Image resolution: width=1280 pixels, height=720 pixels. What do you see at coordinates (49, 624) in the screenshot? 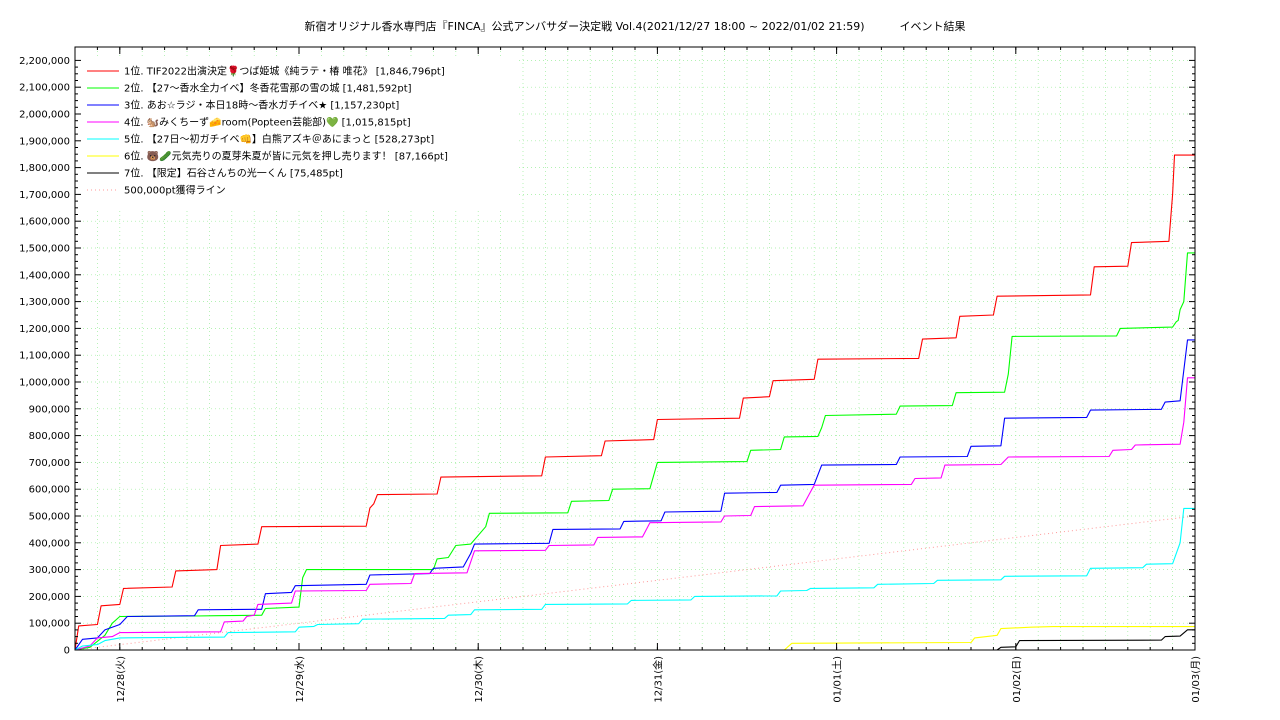
I see `y-tick-label: 100,000` at bounding box center [49, 624].